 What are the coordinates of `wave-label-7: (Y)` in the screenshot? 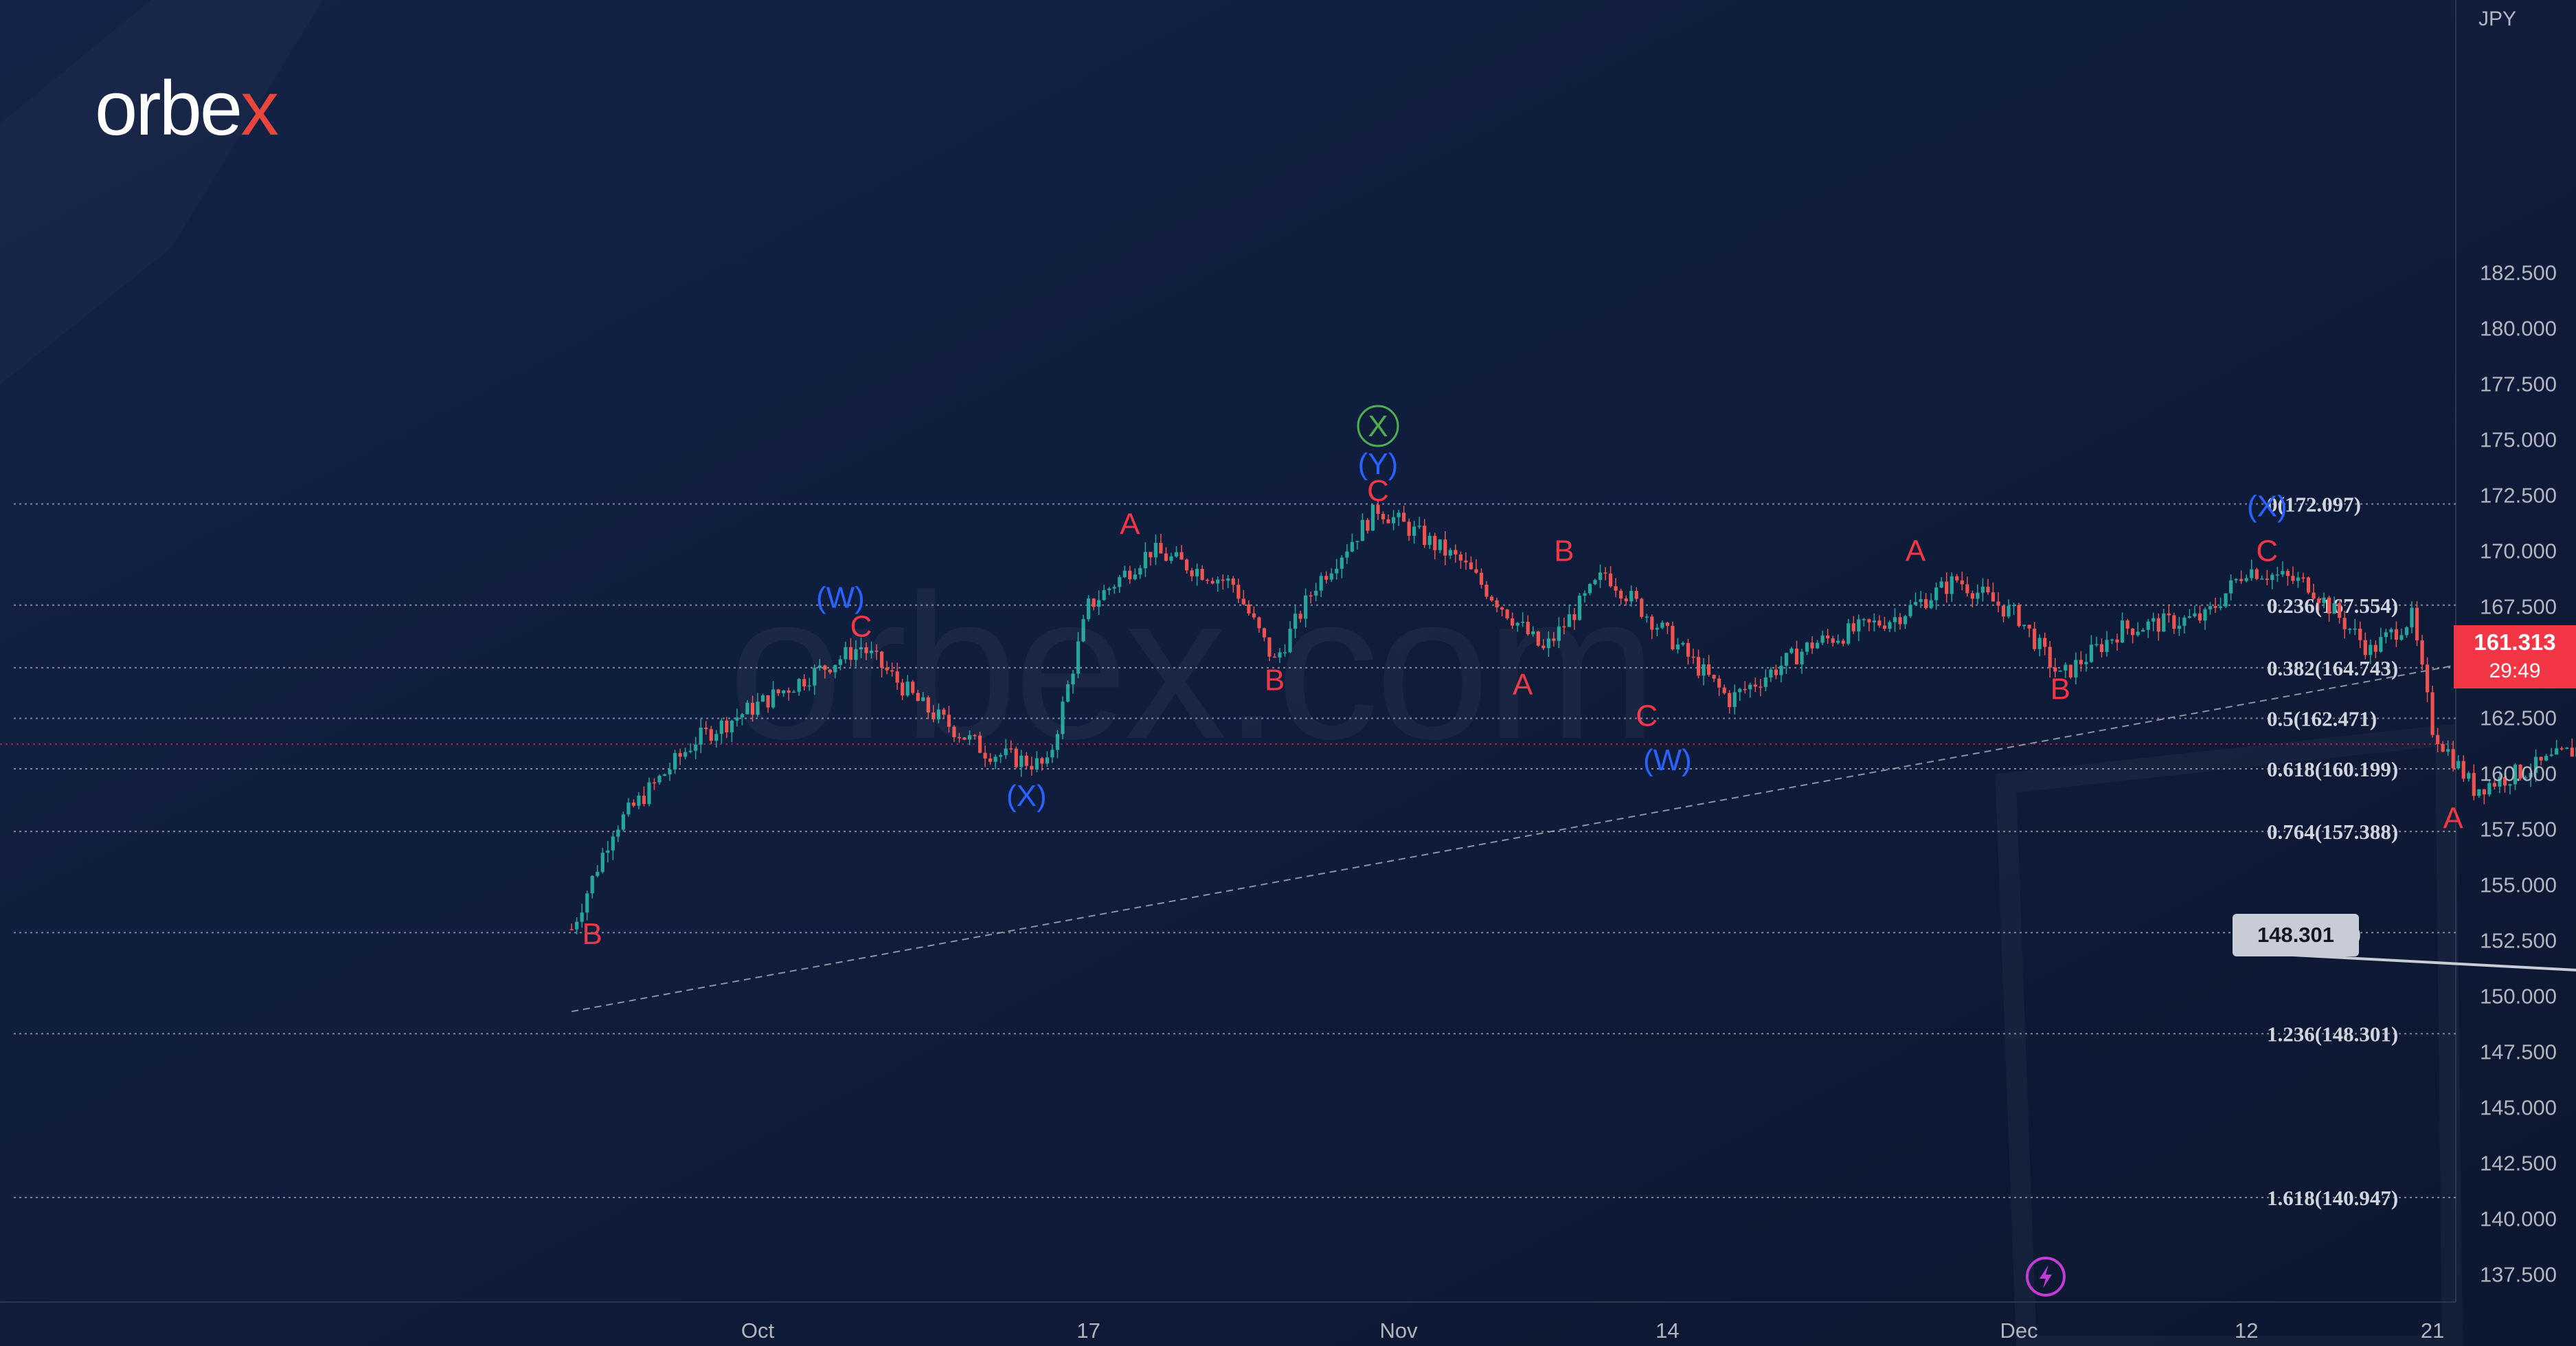 It's located at (1378, 464).